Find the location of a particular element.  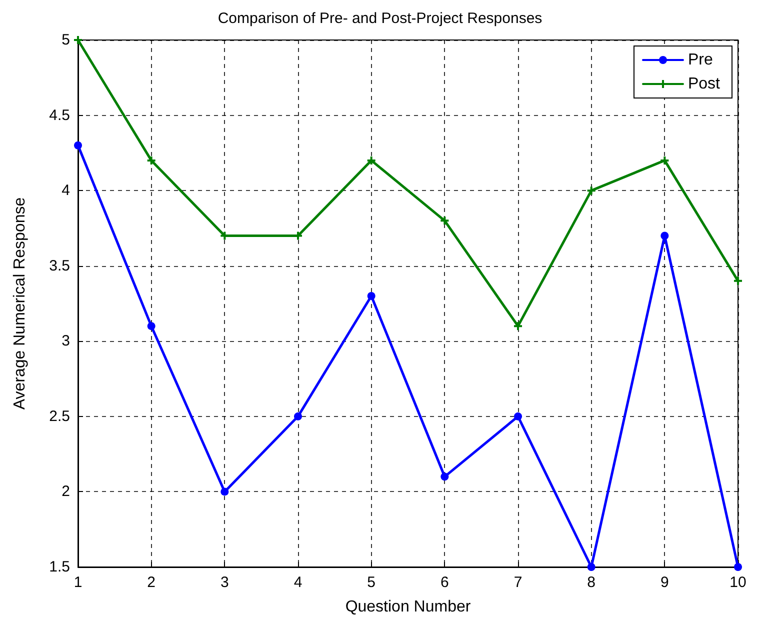

y-tick-label: 3.5 is located at coordinates (59, 265).